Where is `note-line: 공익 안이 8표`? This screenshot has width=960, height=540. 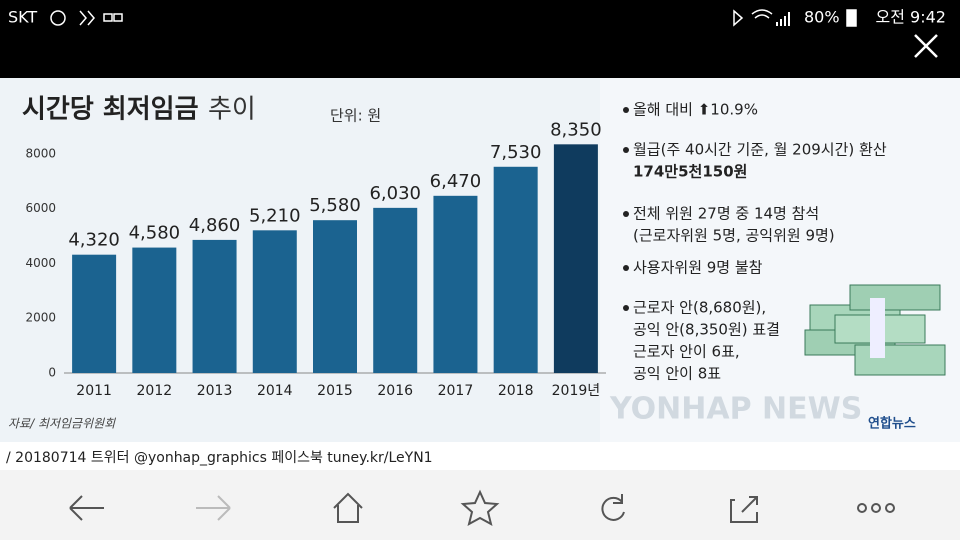 note-line: 공익 안이 8표 is located at coordinates (677, 374).